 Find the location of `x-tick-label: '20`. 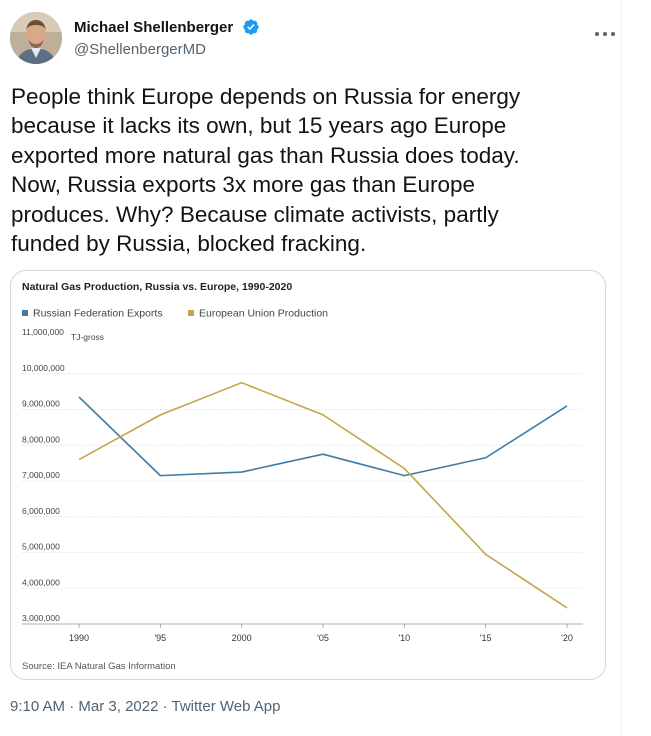

x-tick-label: '20 is located at coordinates (567, 638).